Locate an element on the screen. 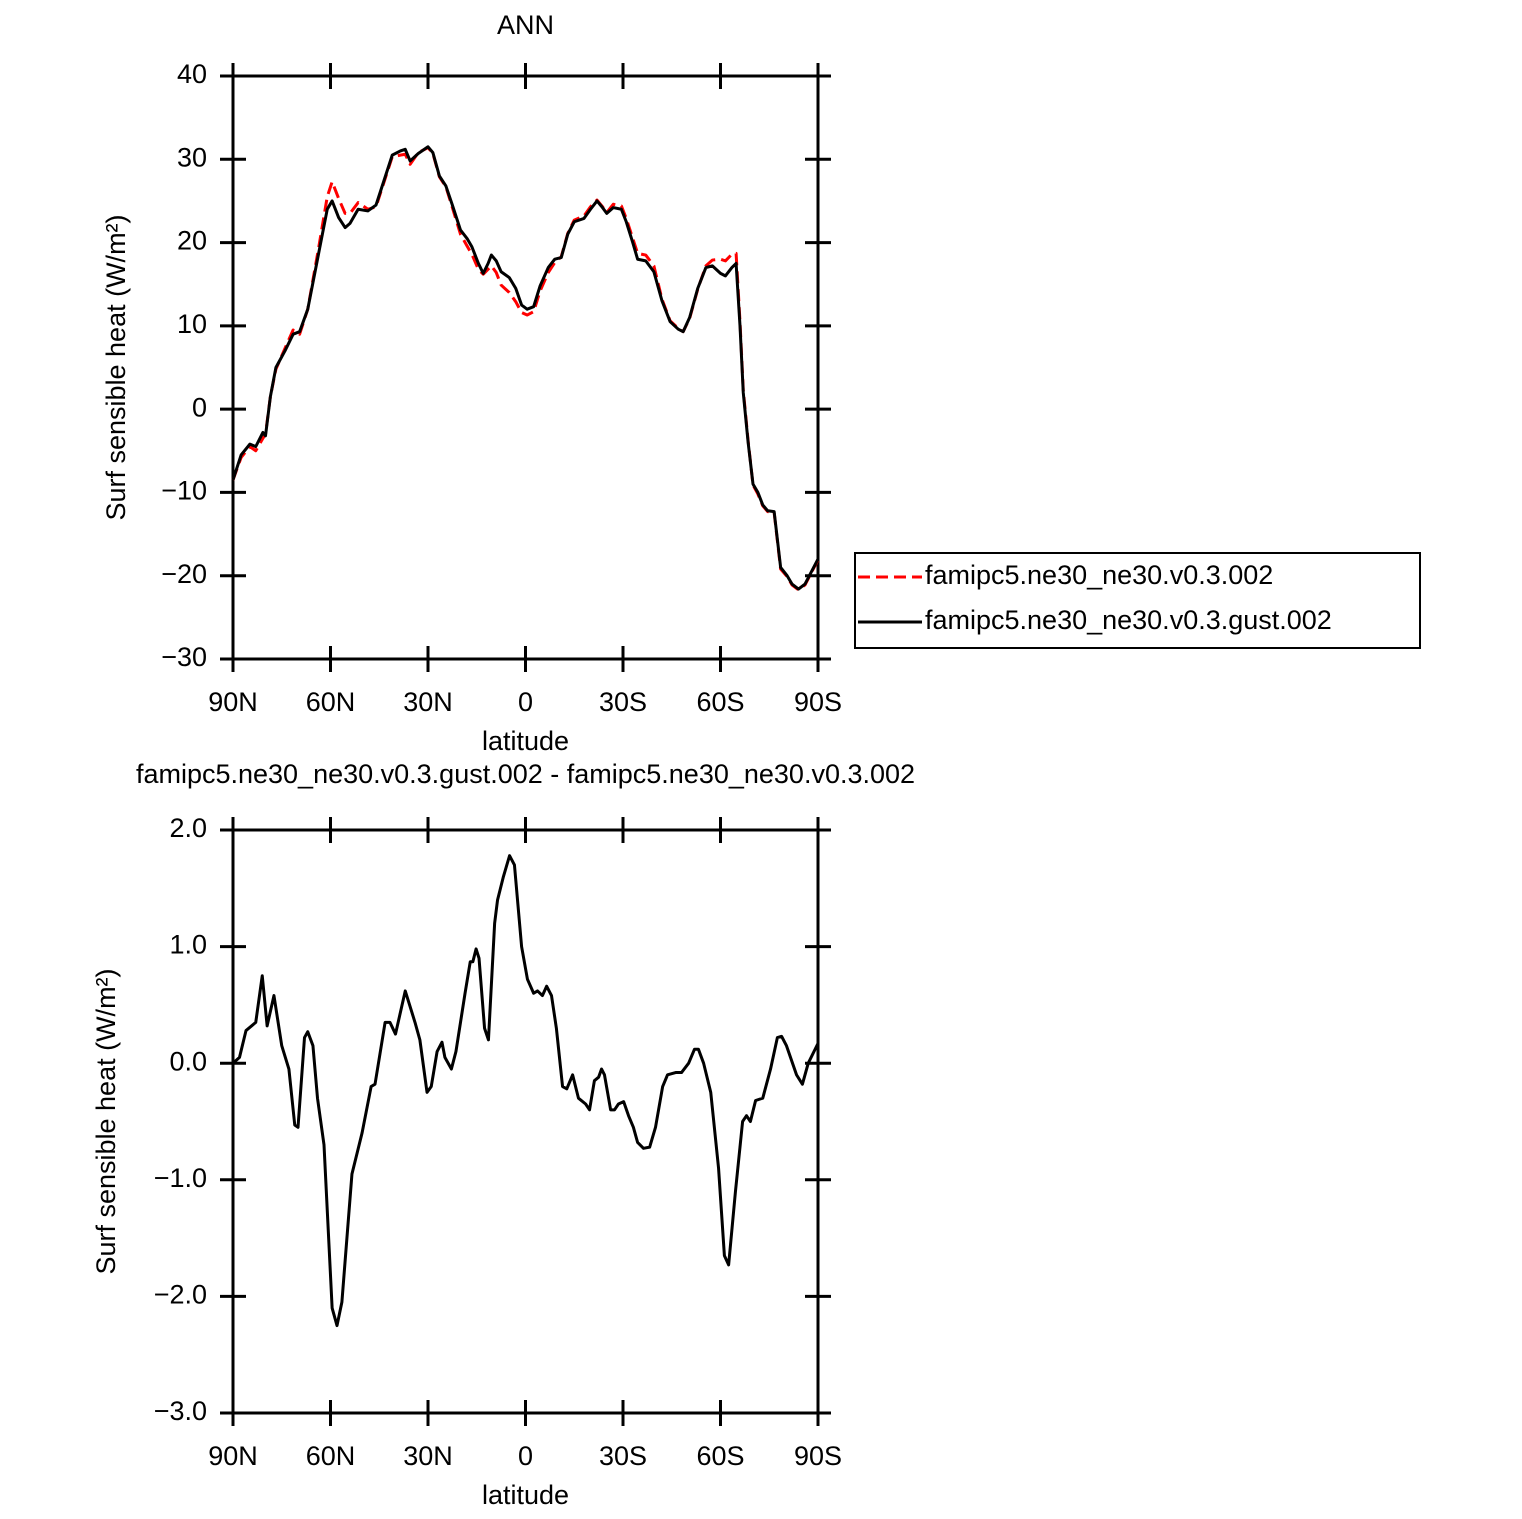  y-tick-label: −2.0 is located at coordinates (180, 1295).